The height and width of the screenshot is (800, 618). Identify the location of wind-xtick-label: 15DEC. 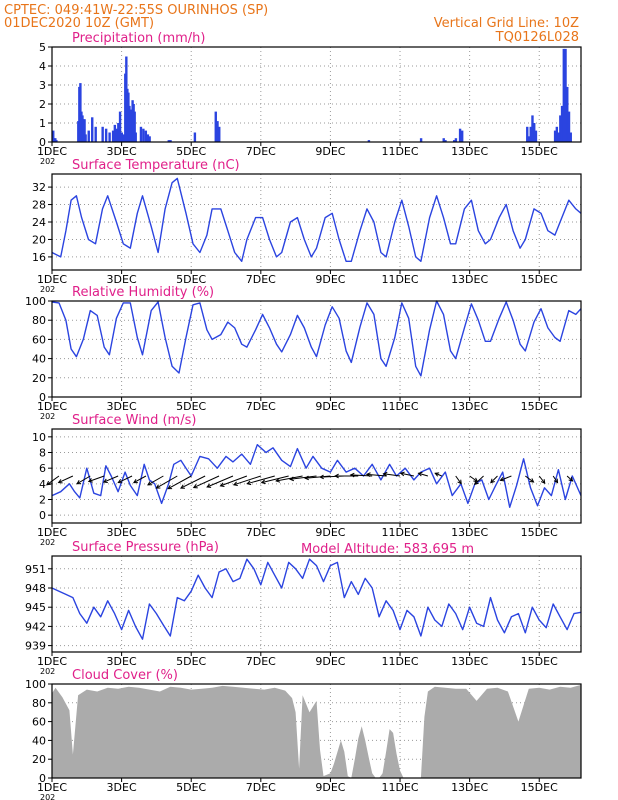
(539, 532).